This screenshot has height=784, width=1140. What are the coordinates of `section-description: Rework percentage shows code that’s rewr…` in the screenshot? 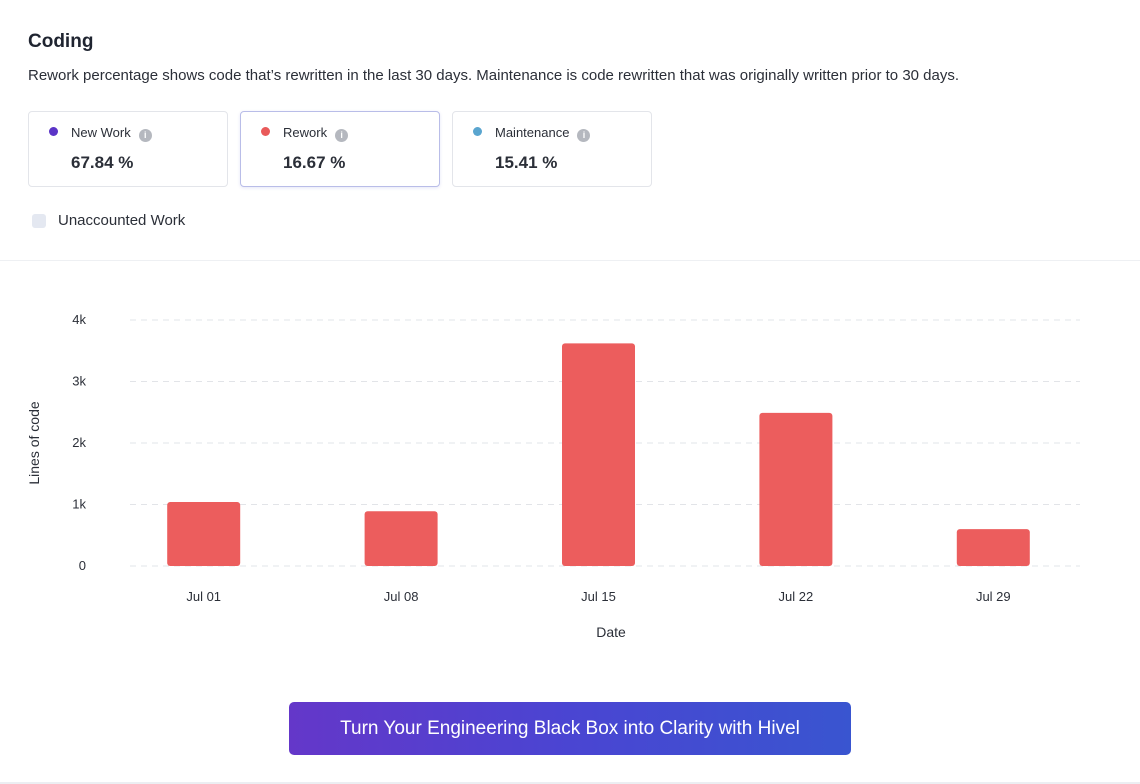 It's located at (494, 75).